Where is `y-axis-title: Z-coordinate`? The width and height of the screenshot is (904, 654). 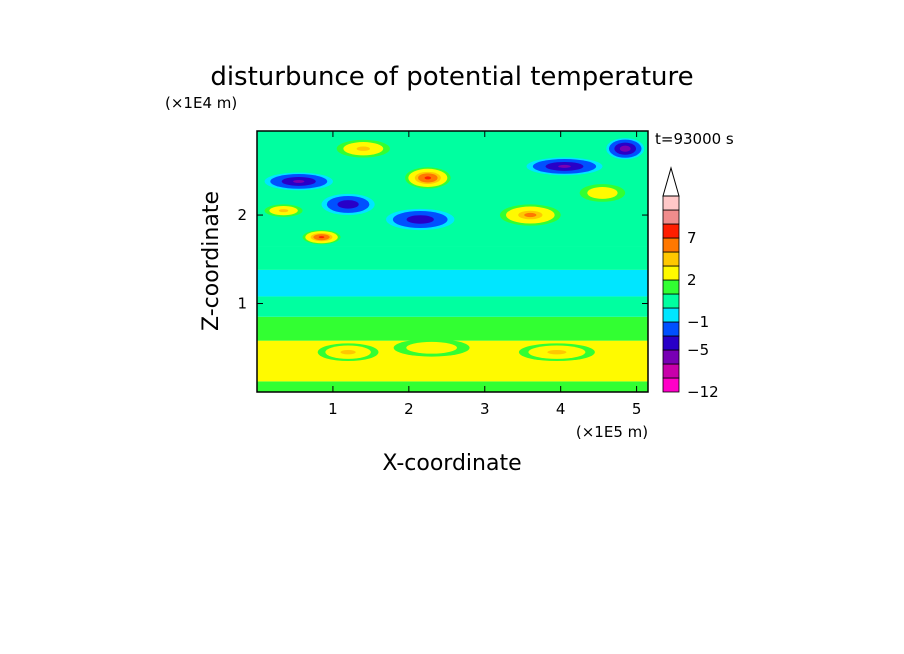 y-axis-title: Z-coordinate is located at coordinates (211, 261).